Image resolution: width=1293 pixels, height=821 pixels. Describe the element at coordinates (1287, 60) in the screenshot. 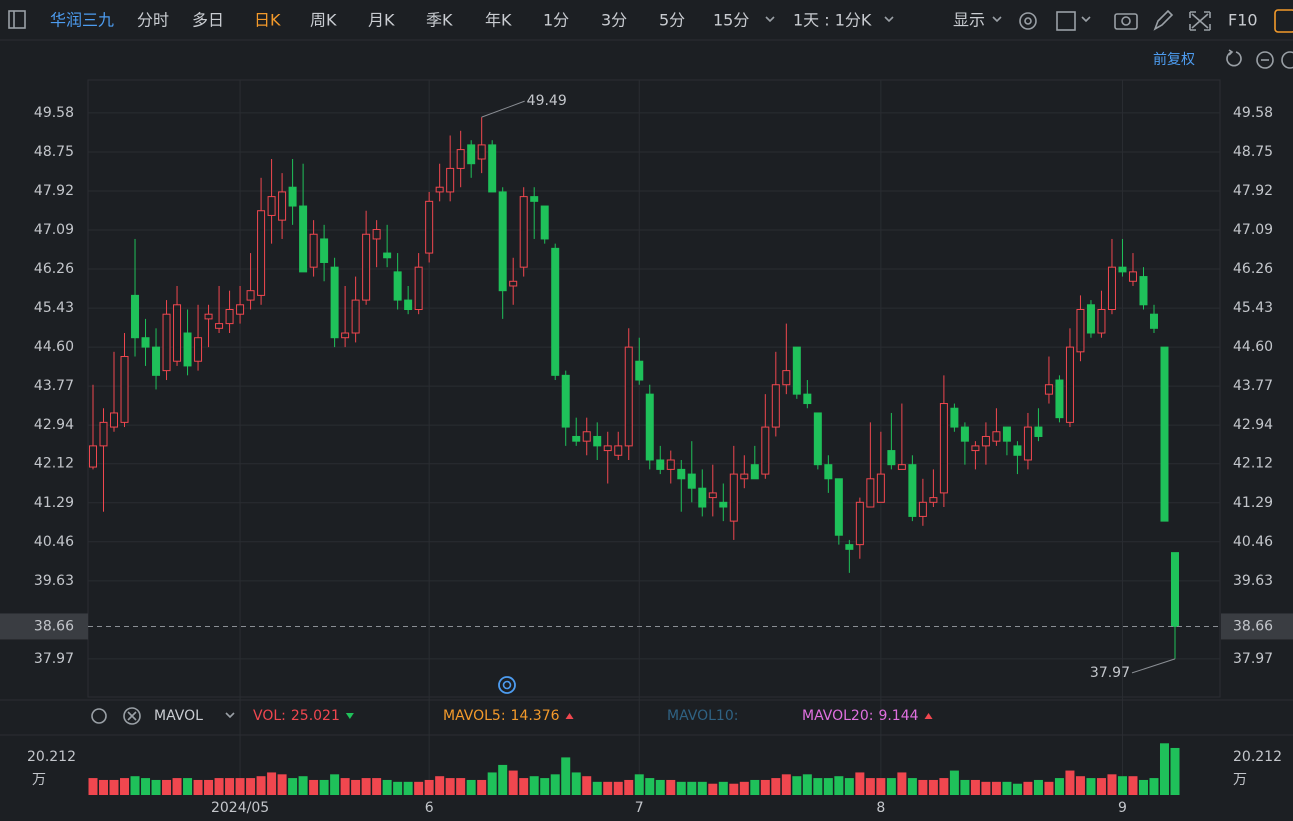

I see `zoom-in-icon` at that location.